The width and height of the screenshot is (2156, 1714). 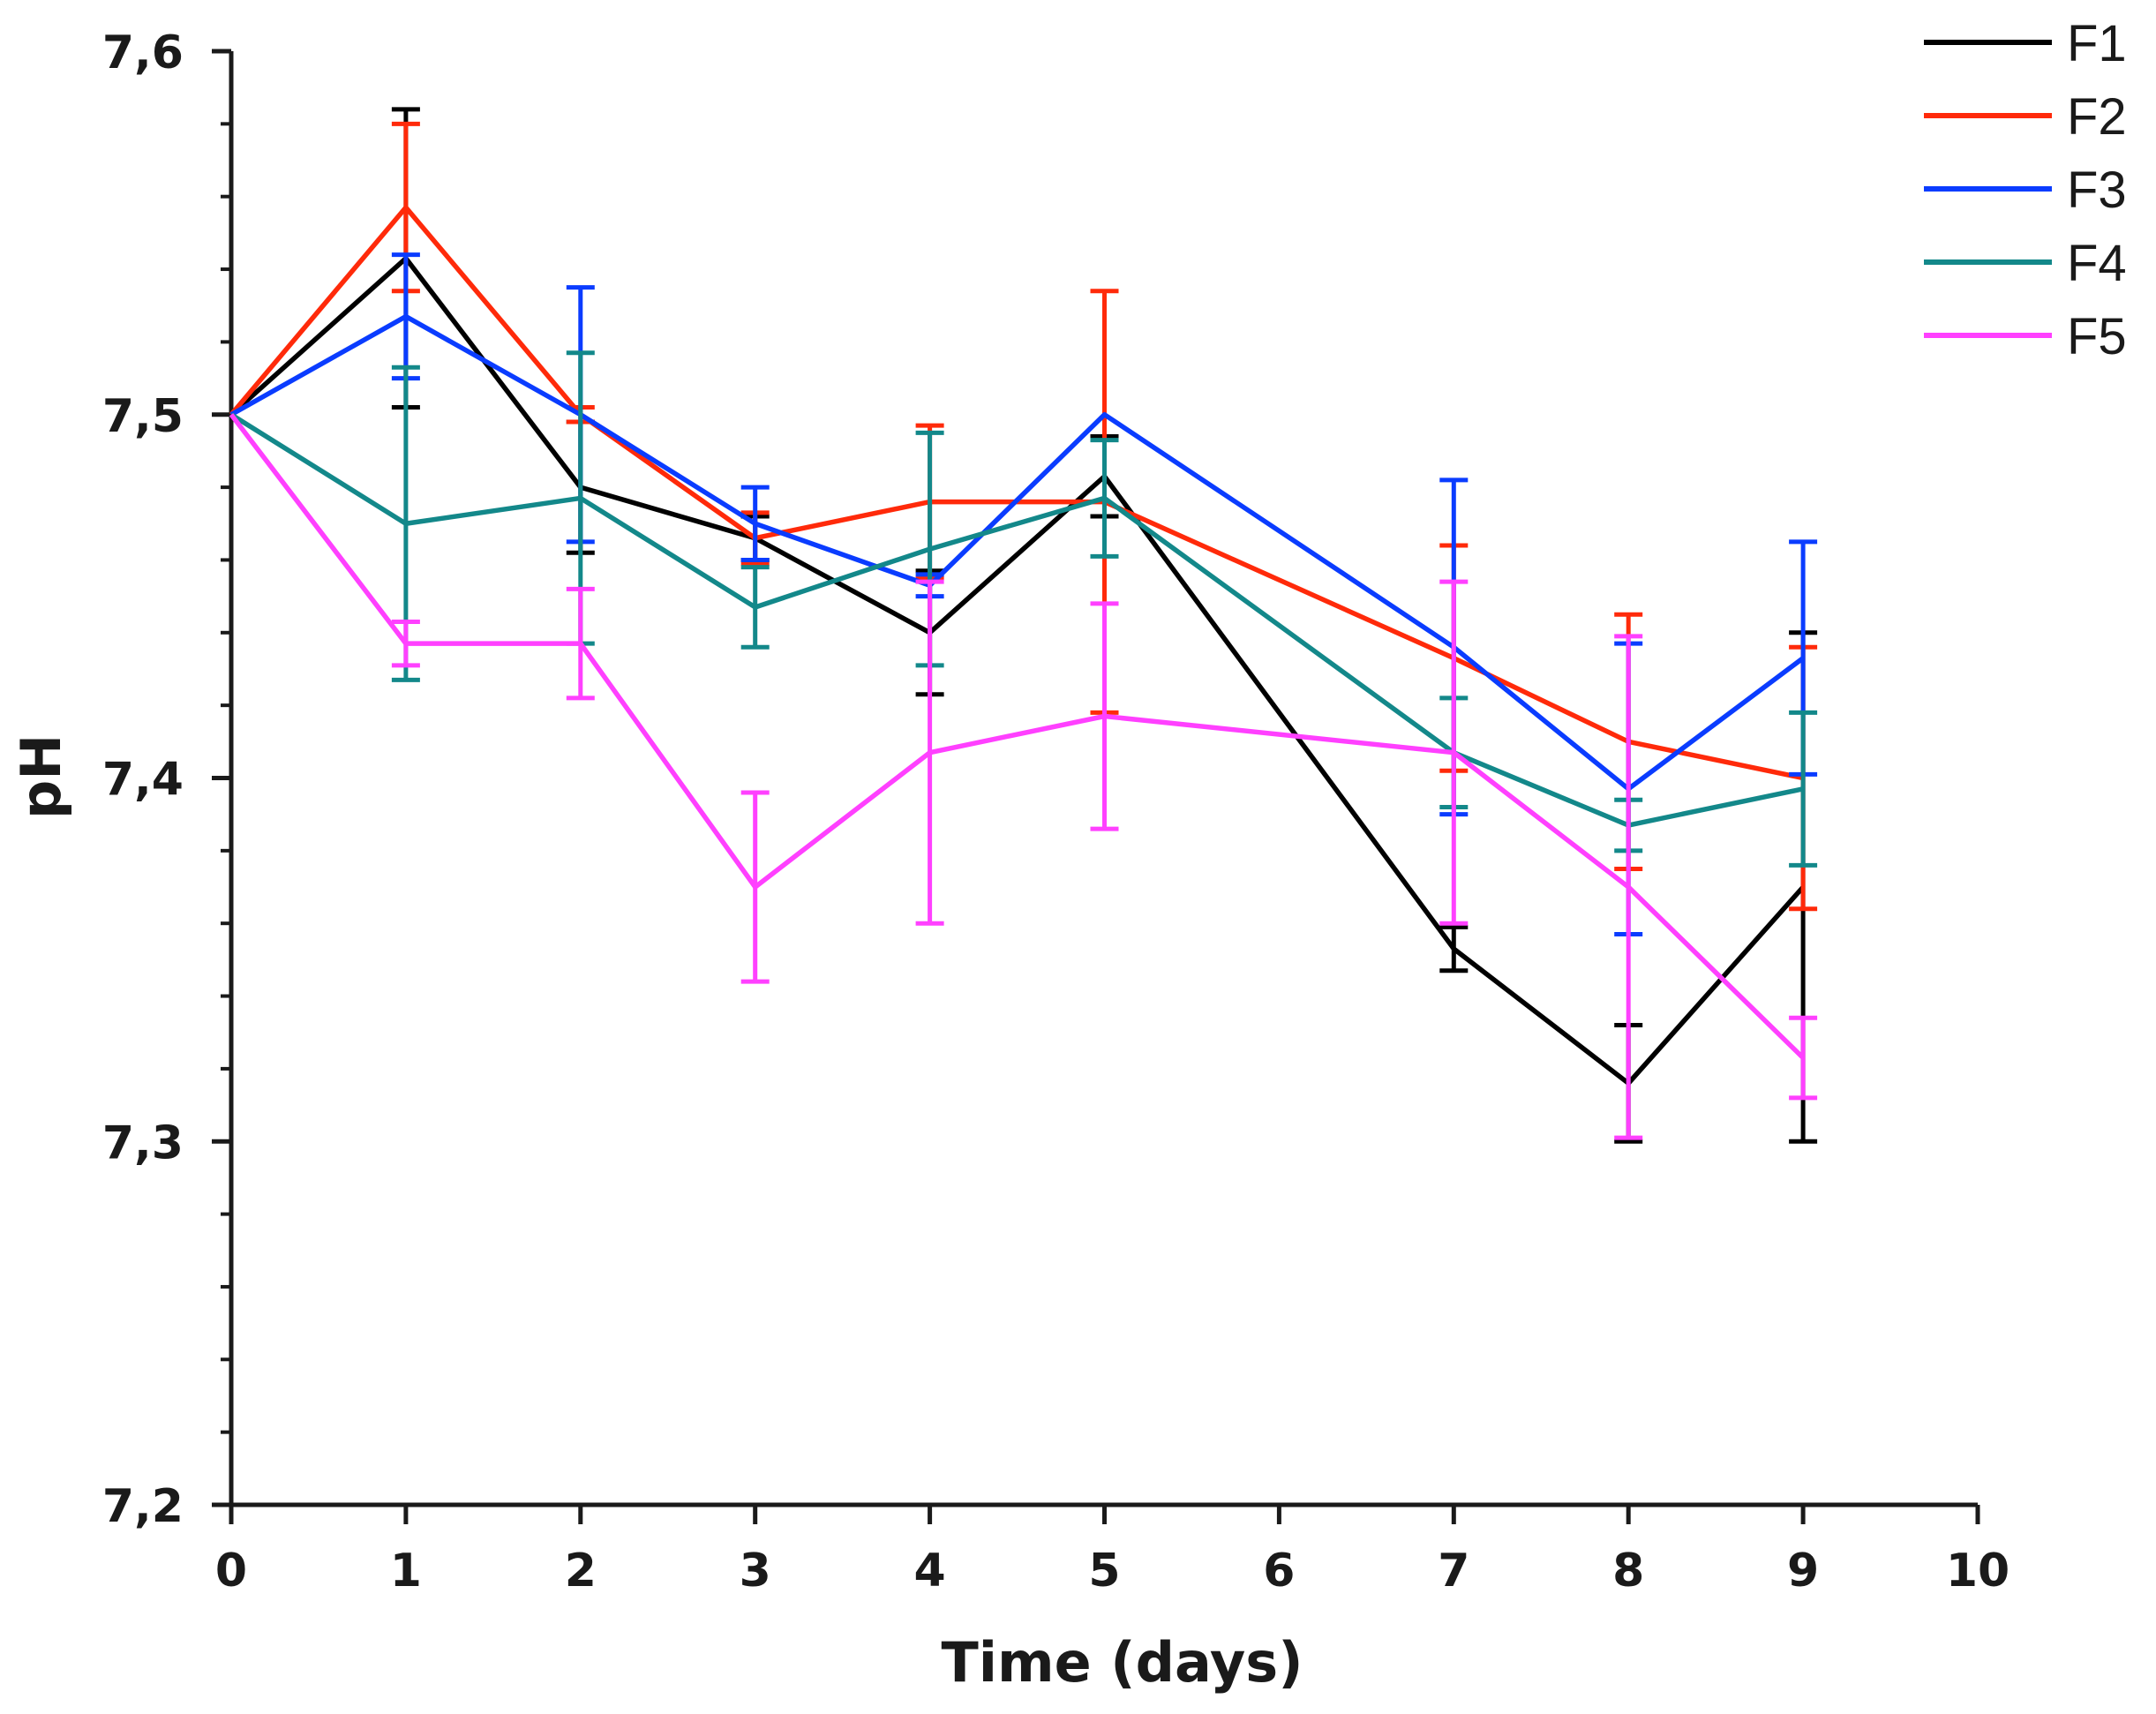 What do you see at coordinates (2097, 336) in the screenshot?
I see `legend-label: F5` at bounding box center [2097, 336].